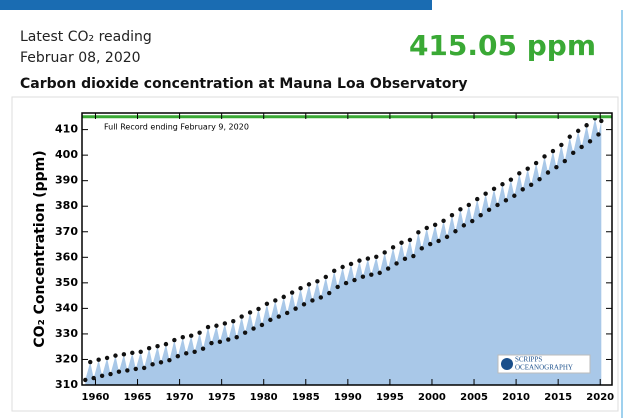 This screenshot has height=418, width=625. I want to click on y-tick-label: 410, so click(66, 129).